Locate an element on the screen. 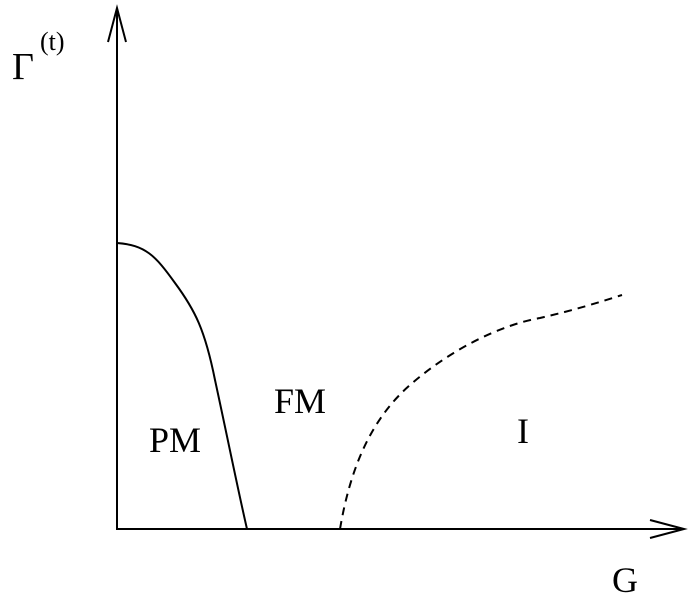 This screenshot has height=597, width=689. pm-fm-boundary is located at coordinates (182, 386).